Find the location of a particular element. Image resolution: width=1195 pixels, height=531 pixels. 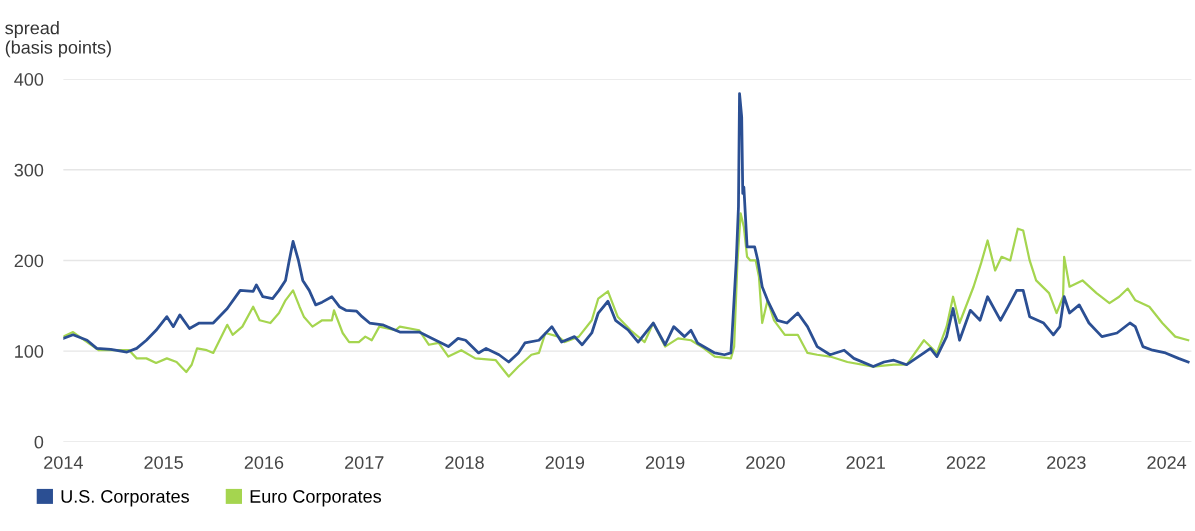

x-tick-label: 2015 is located at coordinates (163, 462).